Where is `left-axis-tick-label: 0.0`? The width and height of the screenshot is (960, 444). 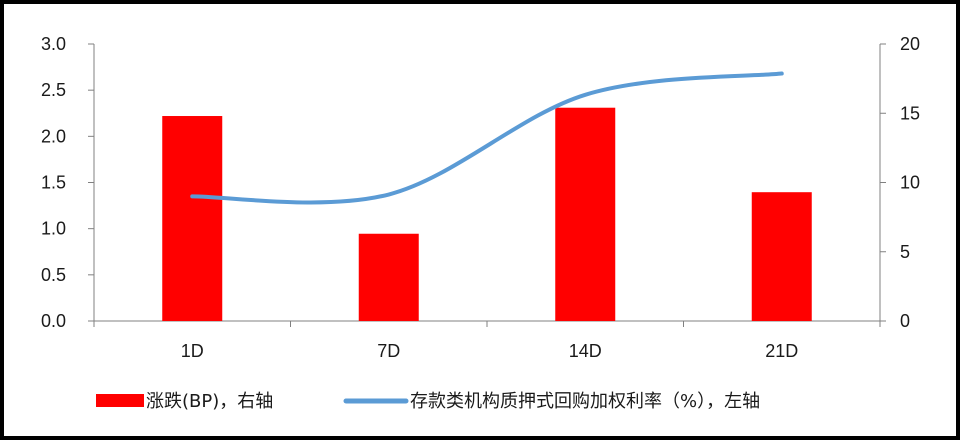 left-axis-tick-label: 0.0 is located at coordinates (53, 321).